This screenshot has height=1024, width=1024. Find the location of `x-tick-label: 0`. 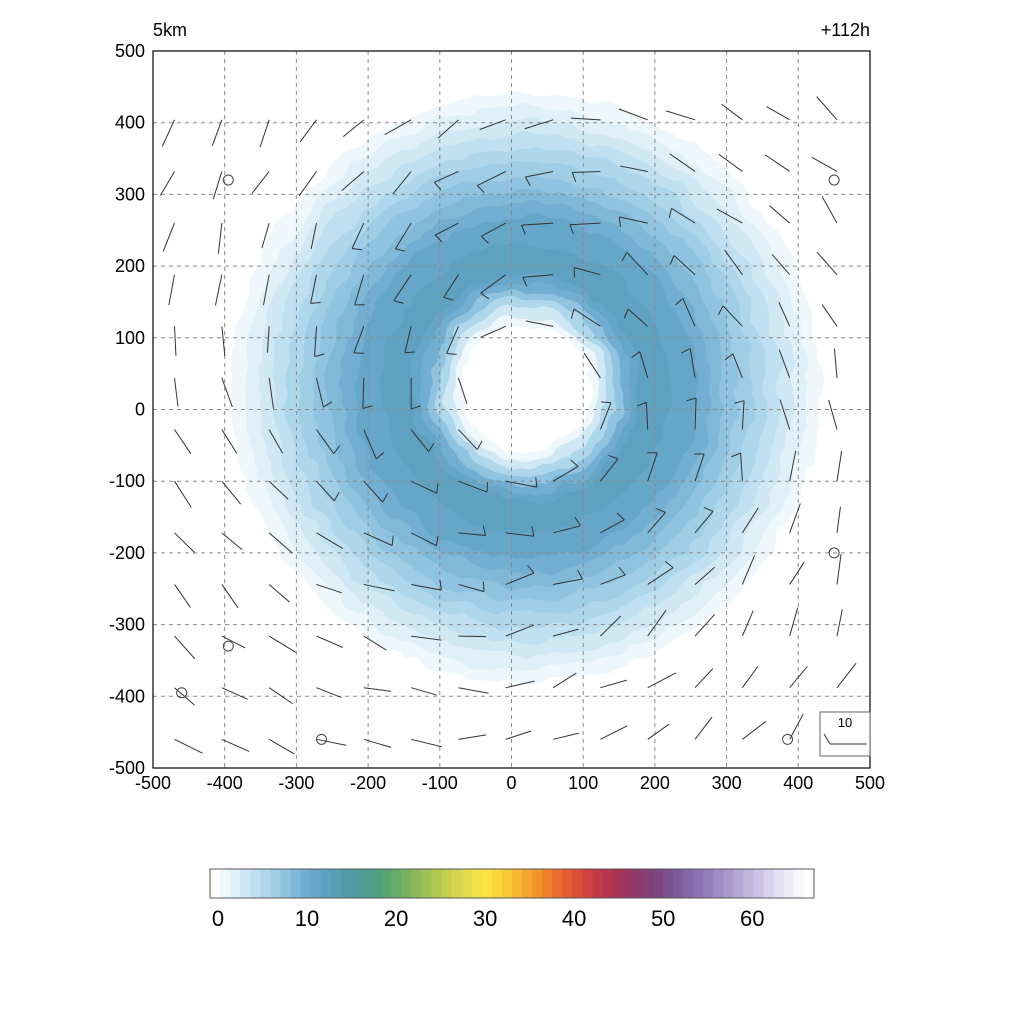

x-tick-label: 0 is located at coordinates (511, 783).